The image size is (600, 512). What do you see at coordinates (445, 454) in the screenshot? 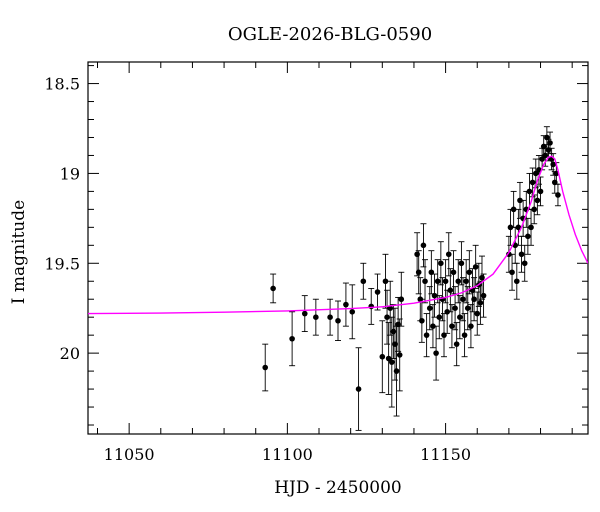
I see `x-tick-label: 11150` at bounding box center [445, 454].